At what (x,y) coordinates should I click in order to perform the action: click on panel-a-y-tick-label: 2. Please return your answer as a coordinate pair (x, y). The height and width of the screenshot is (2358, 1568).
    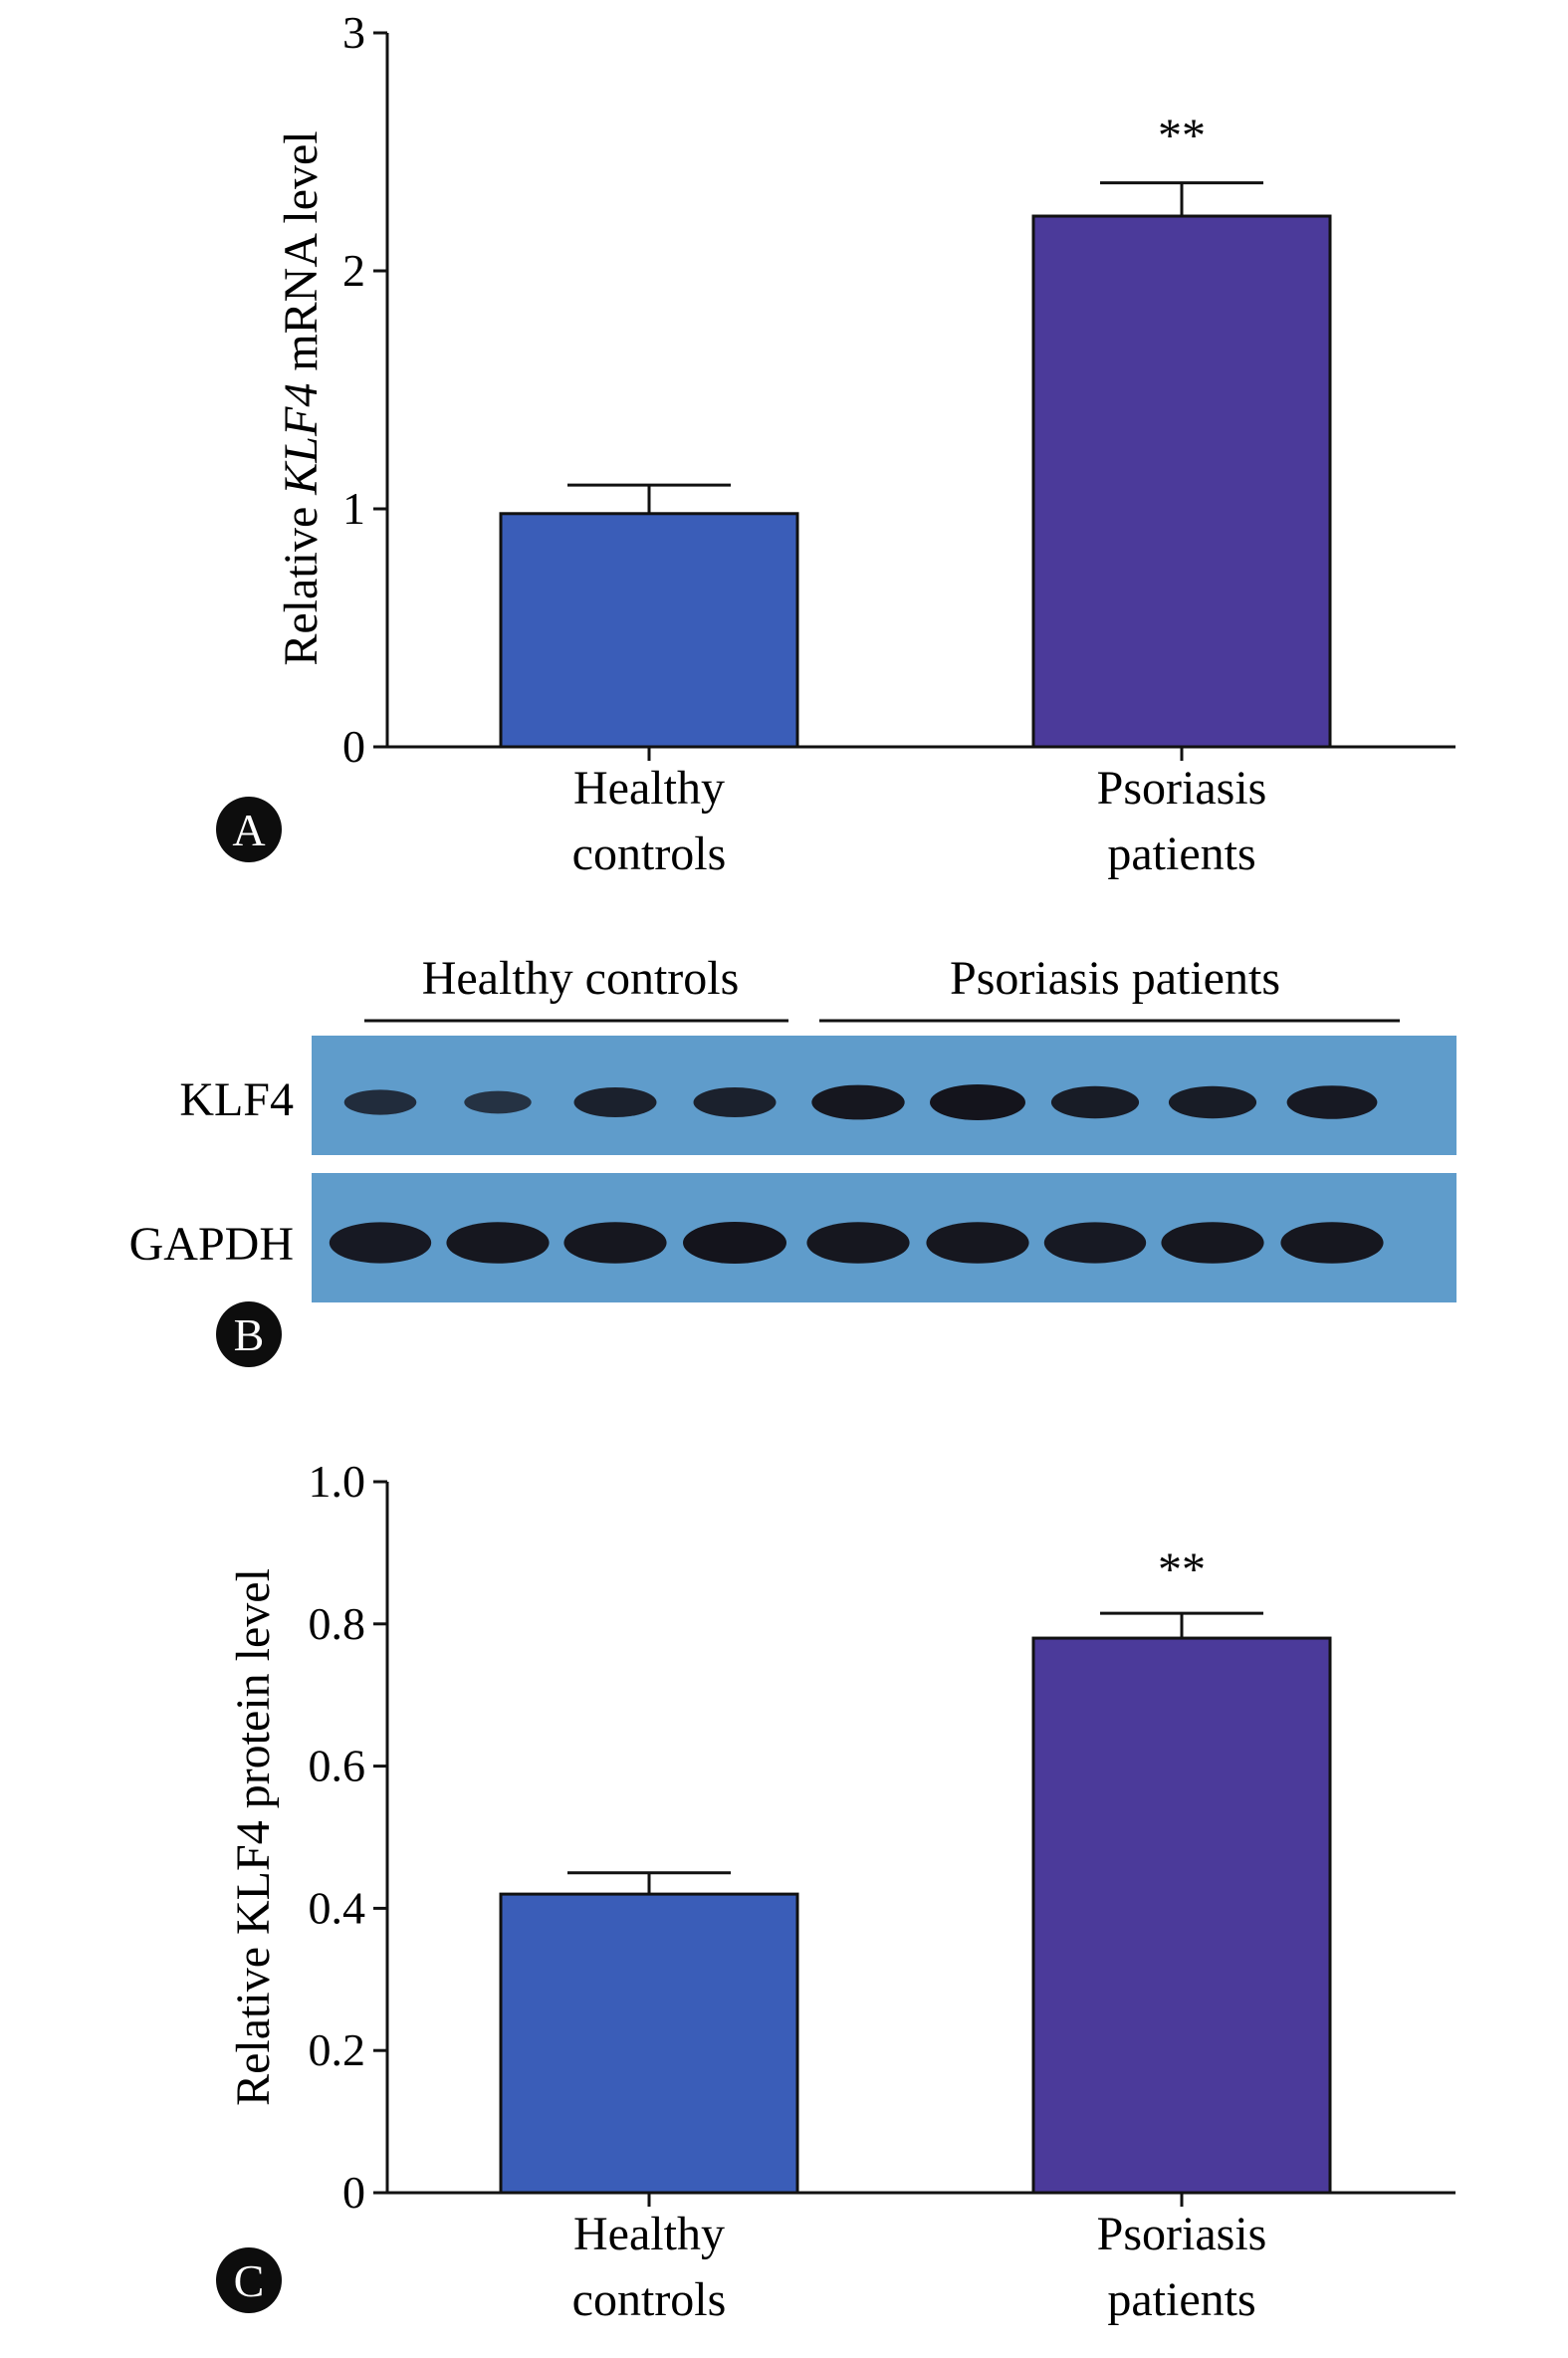
    Looking at the image, I should click on (354, 270).